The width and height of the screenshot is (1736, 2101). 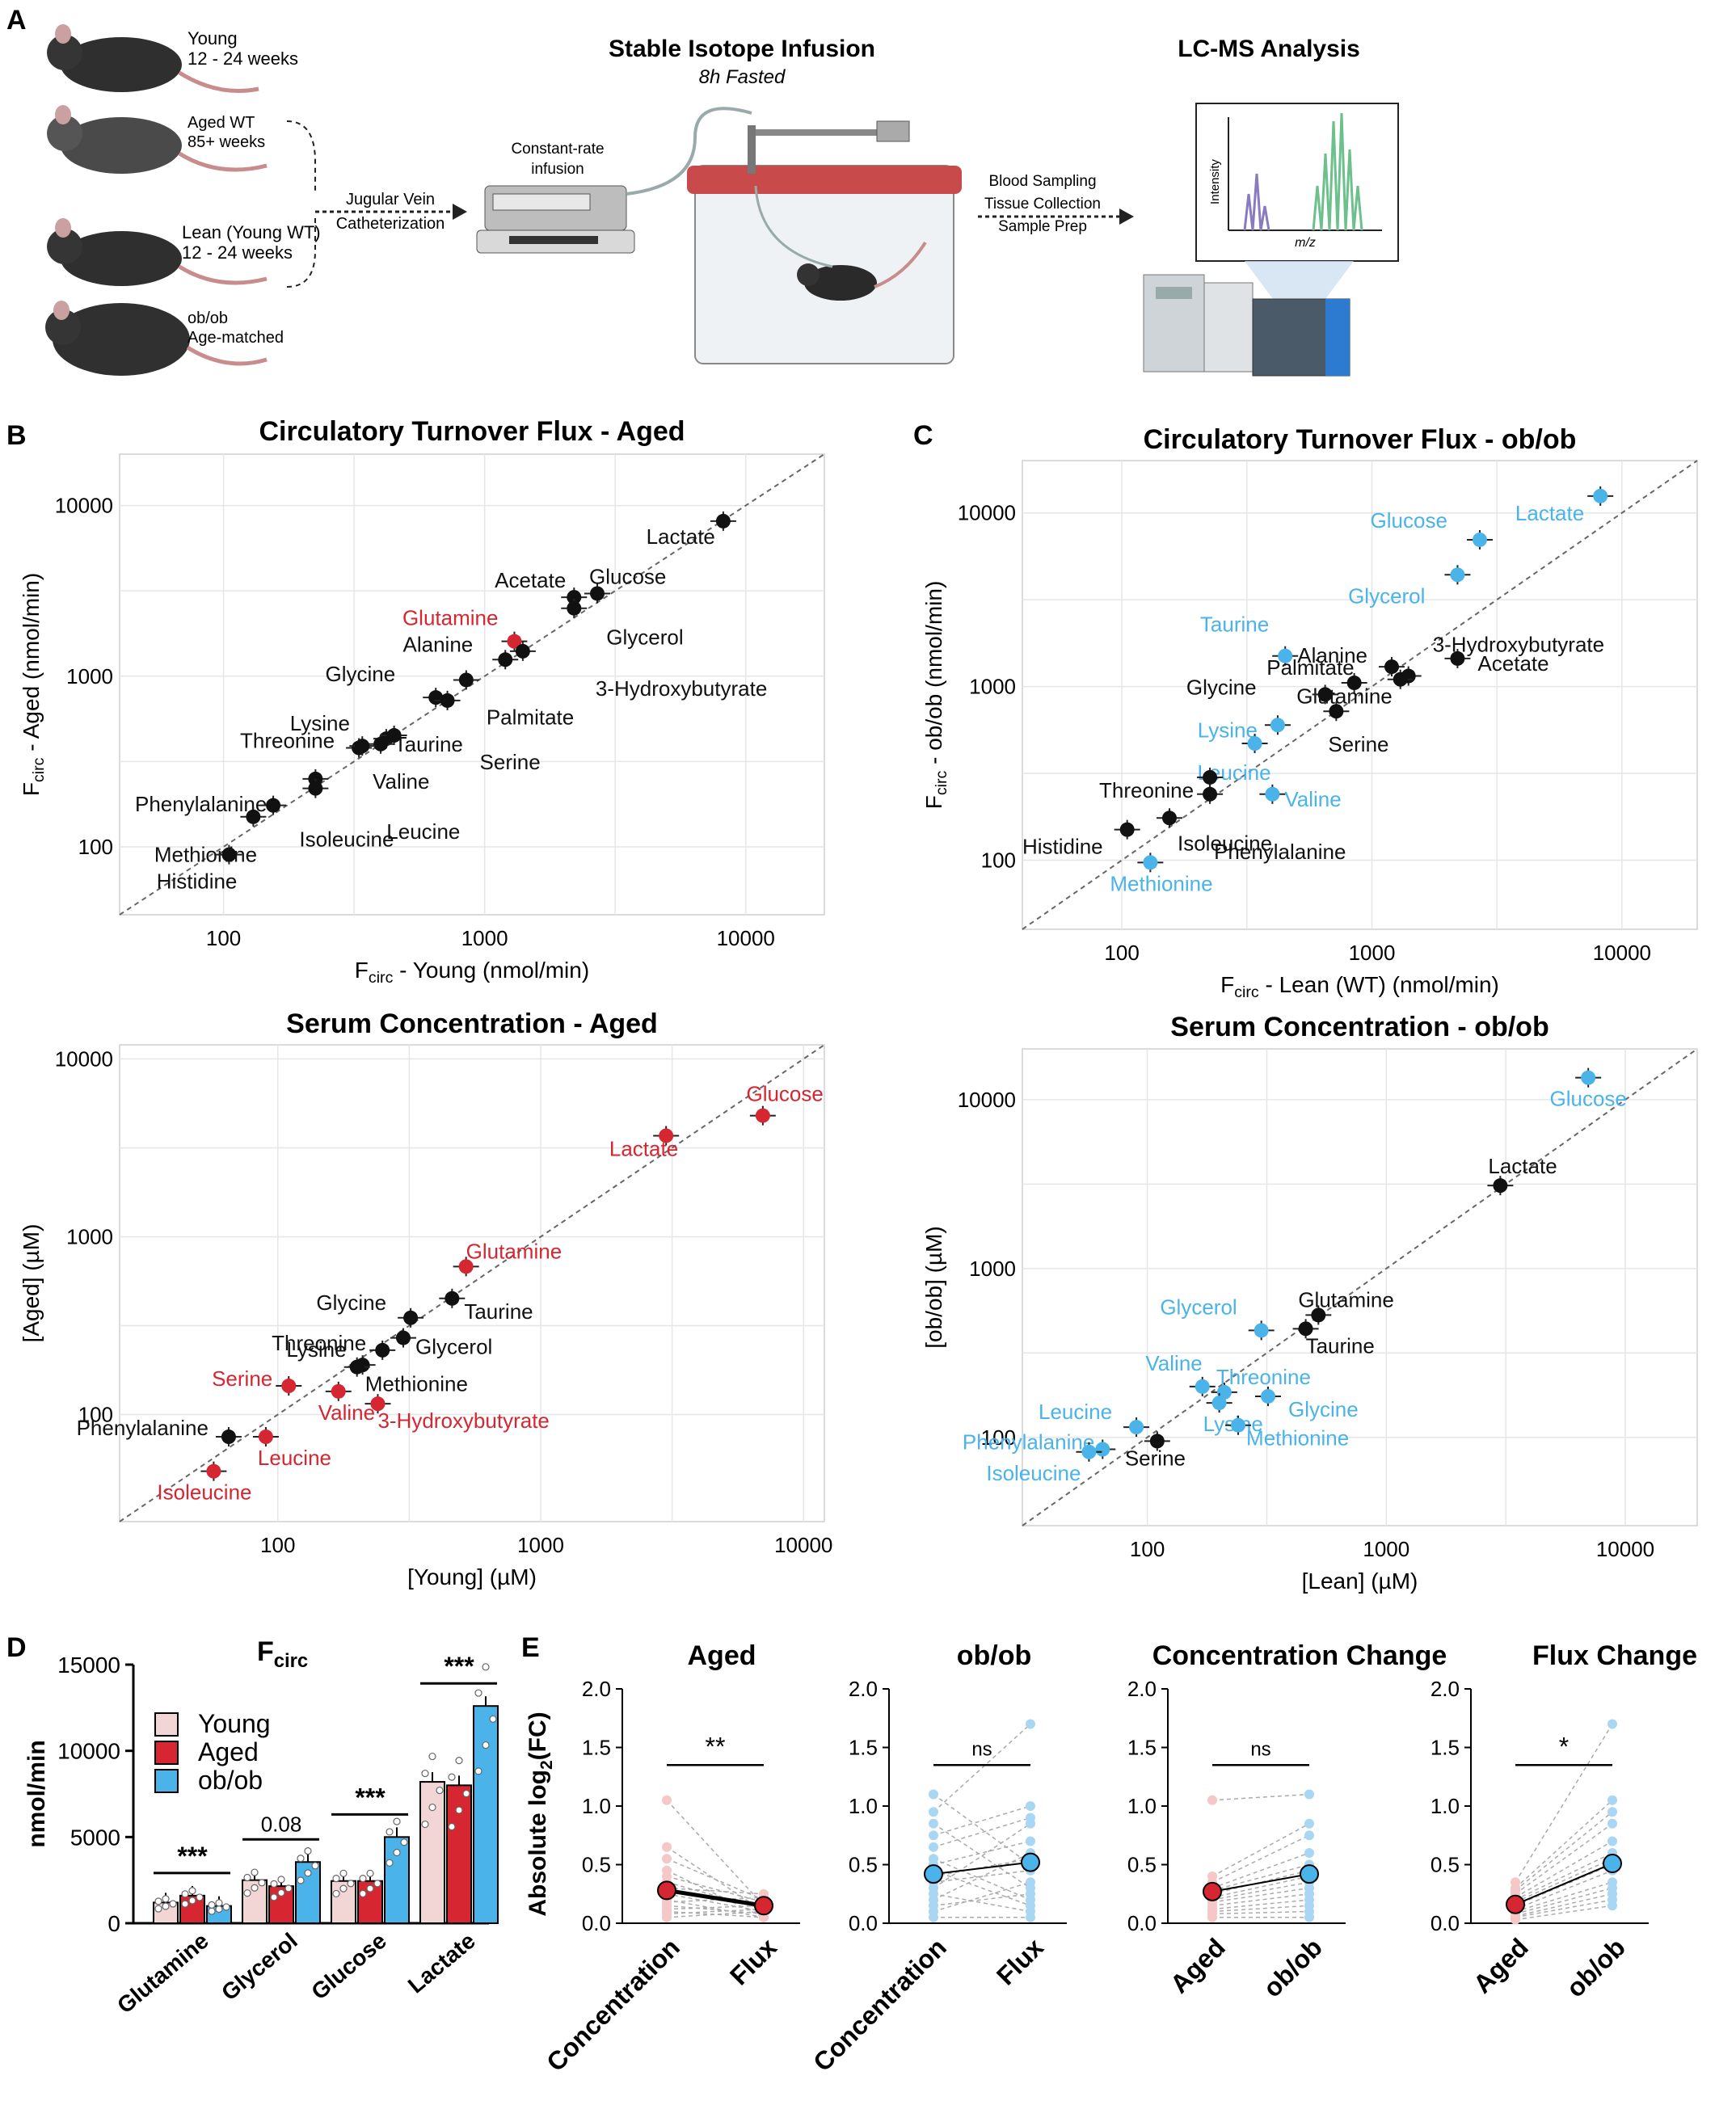 What do you see at coordinates (259, 1967) in the screenshot?
I see `x-tick-label: Glycerol` at bounding box center [259, 1967].